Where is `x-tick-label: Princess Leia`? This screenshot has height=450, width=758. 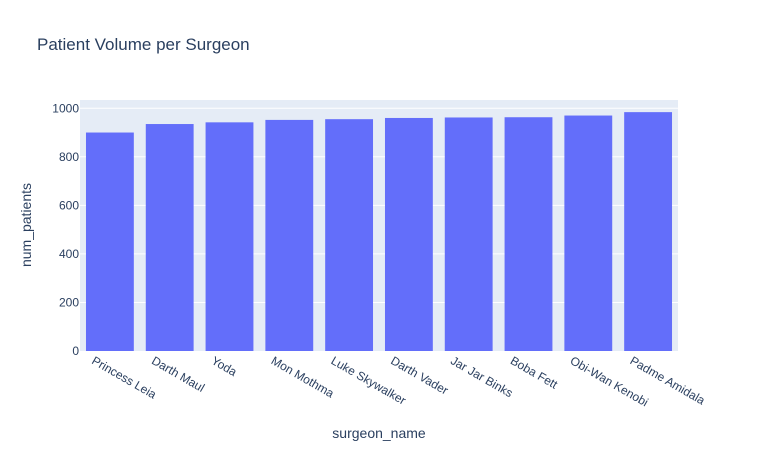 x-tick-label: Princess Leia is located at coordinates (124, 377).